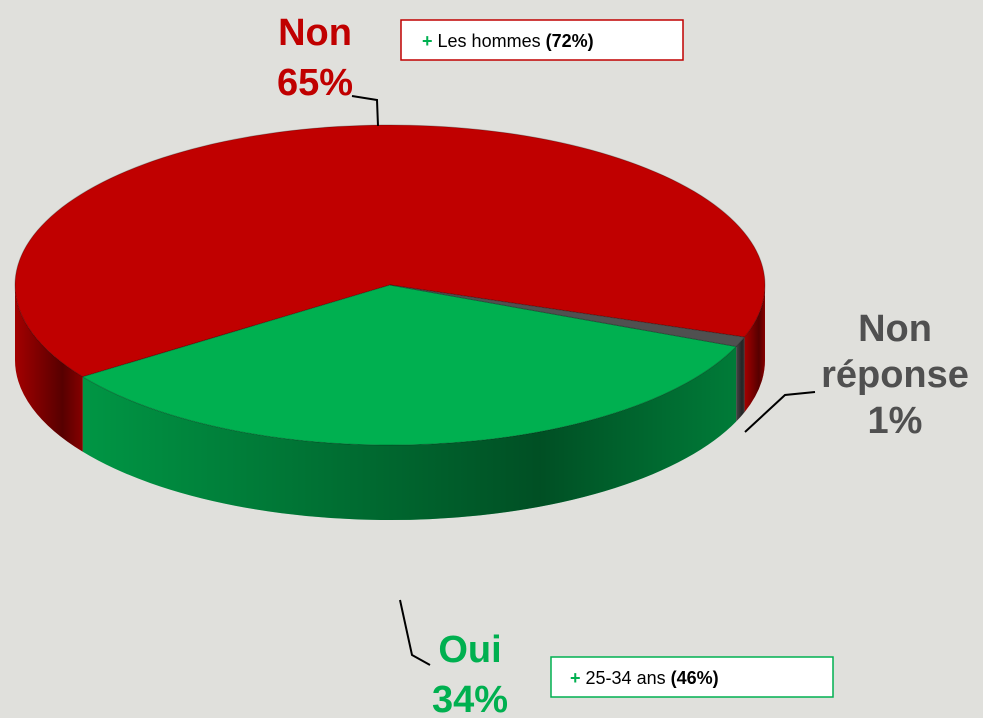  I want to click on slice, so click(567, 316).